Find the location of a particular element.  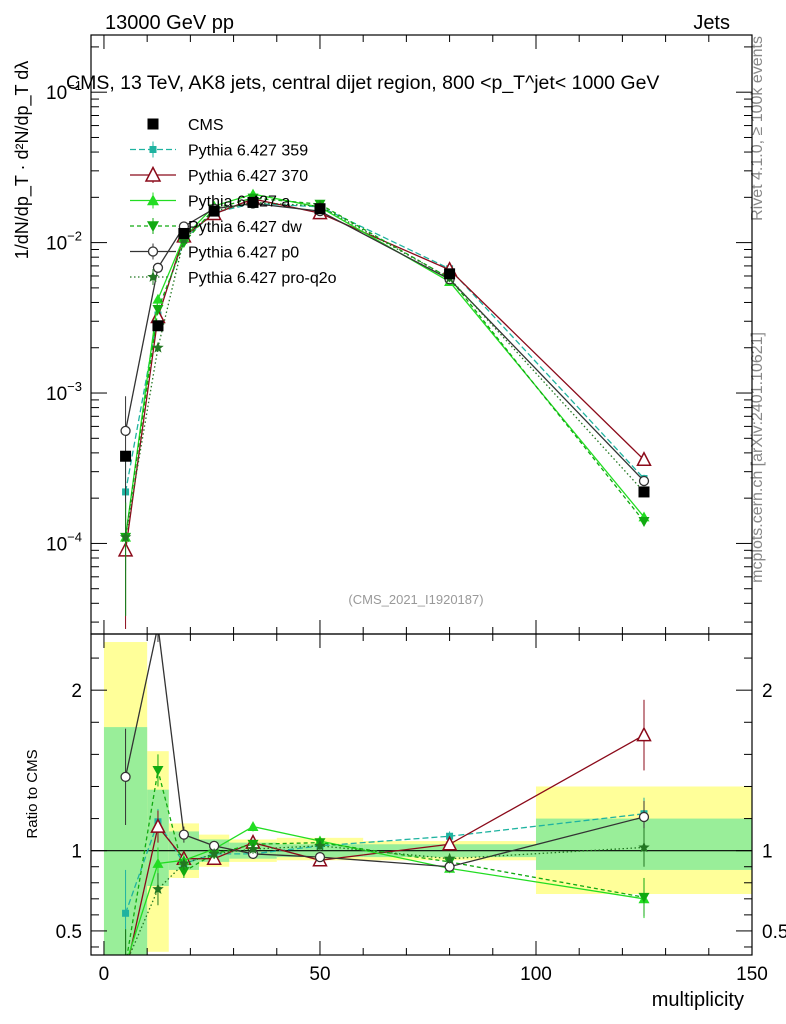

y-tick-label: 10⁻¹ is located at coordinates (64, 91).